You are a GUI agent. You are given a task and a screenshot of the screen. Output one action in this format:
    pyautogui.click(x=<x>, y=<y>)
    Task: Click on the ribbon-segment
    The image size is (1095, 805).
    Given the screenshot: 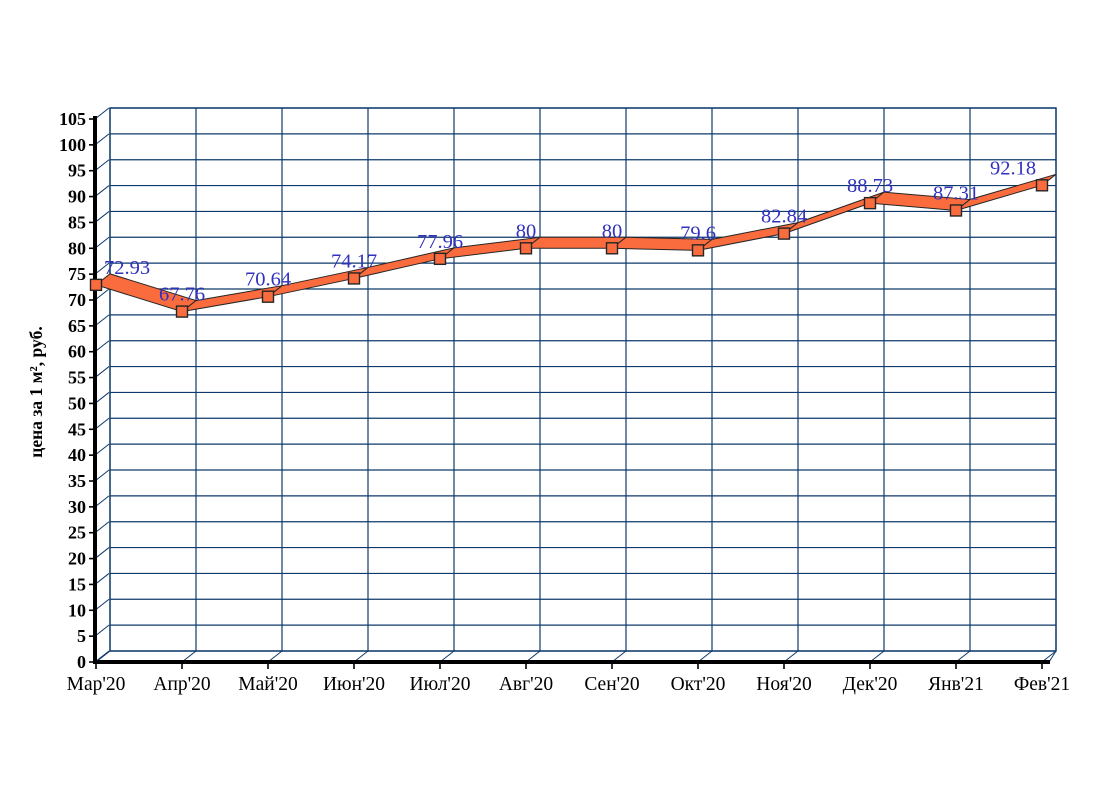 What is the action you would take?
    pyautogui.click(x=1006, y=192)
    